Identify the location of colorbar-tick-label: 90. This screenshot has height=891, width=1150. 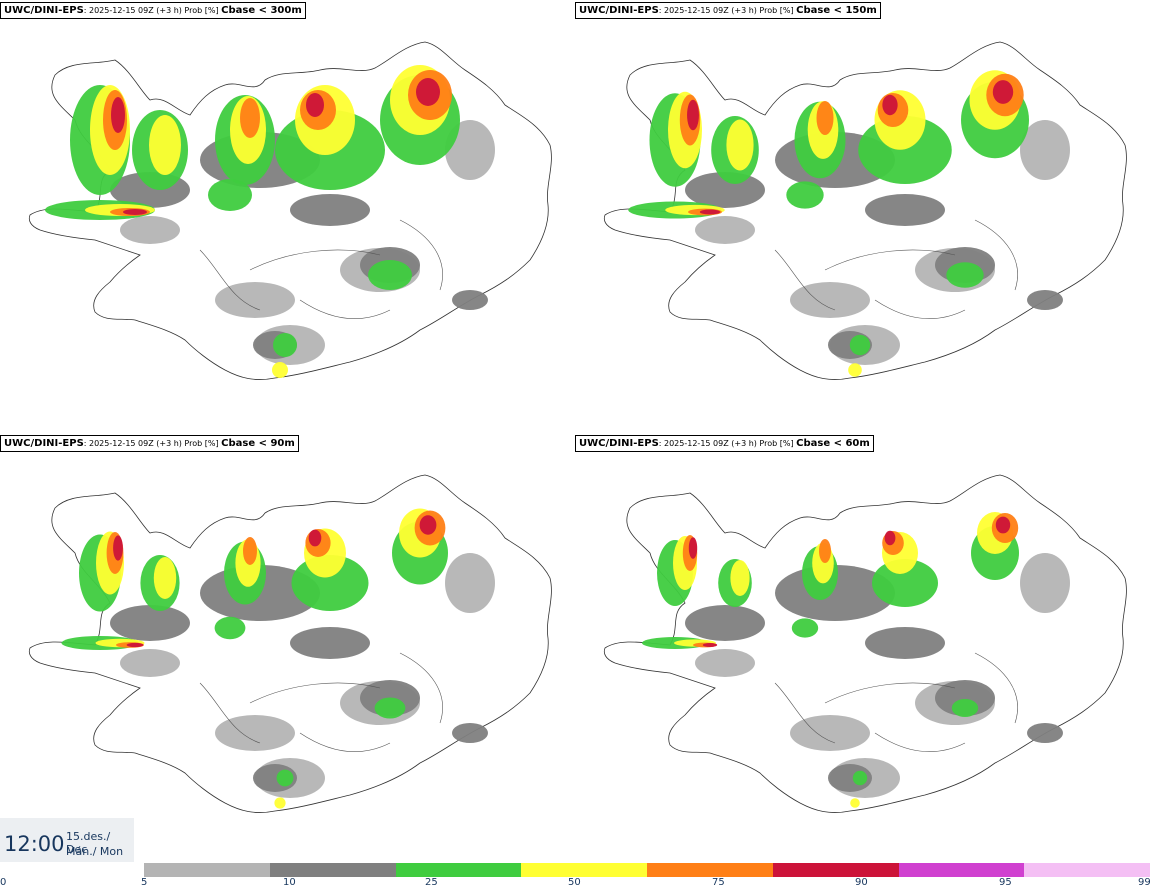
(861, 882).